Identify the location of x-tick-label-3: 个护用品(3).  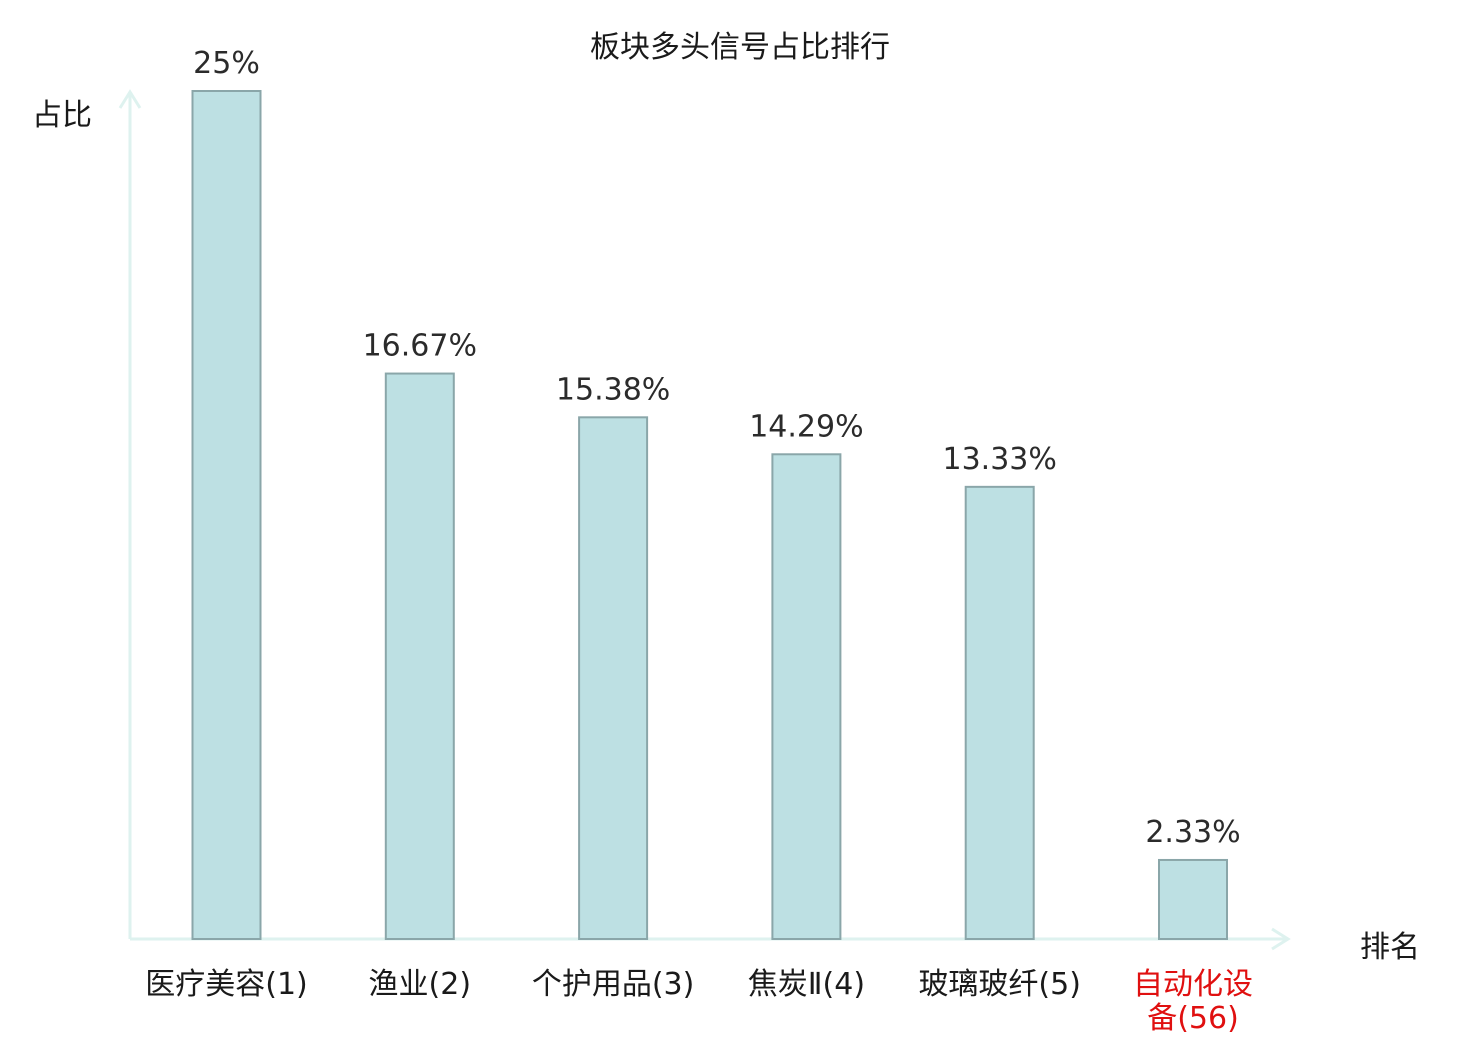
(613, 984).